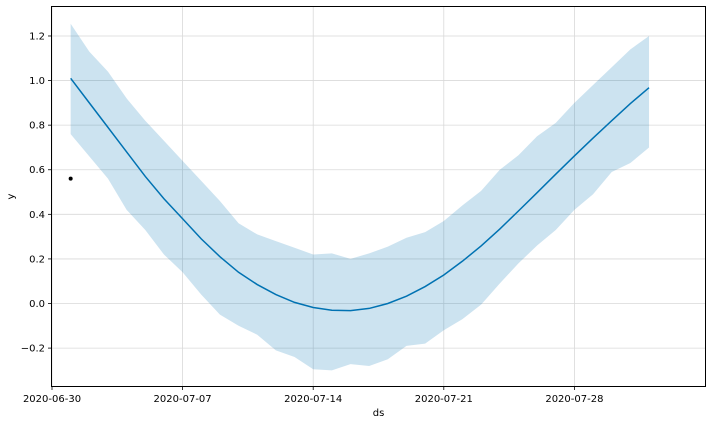  Describe the element at coordinates (11, 196) in the screenshot. I see `y-axis-label: y` at that location.